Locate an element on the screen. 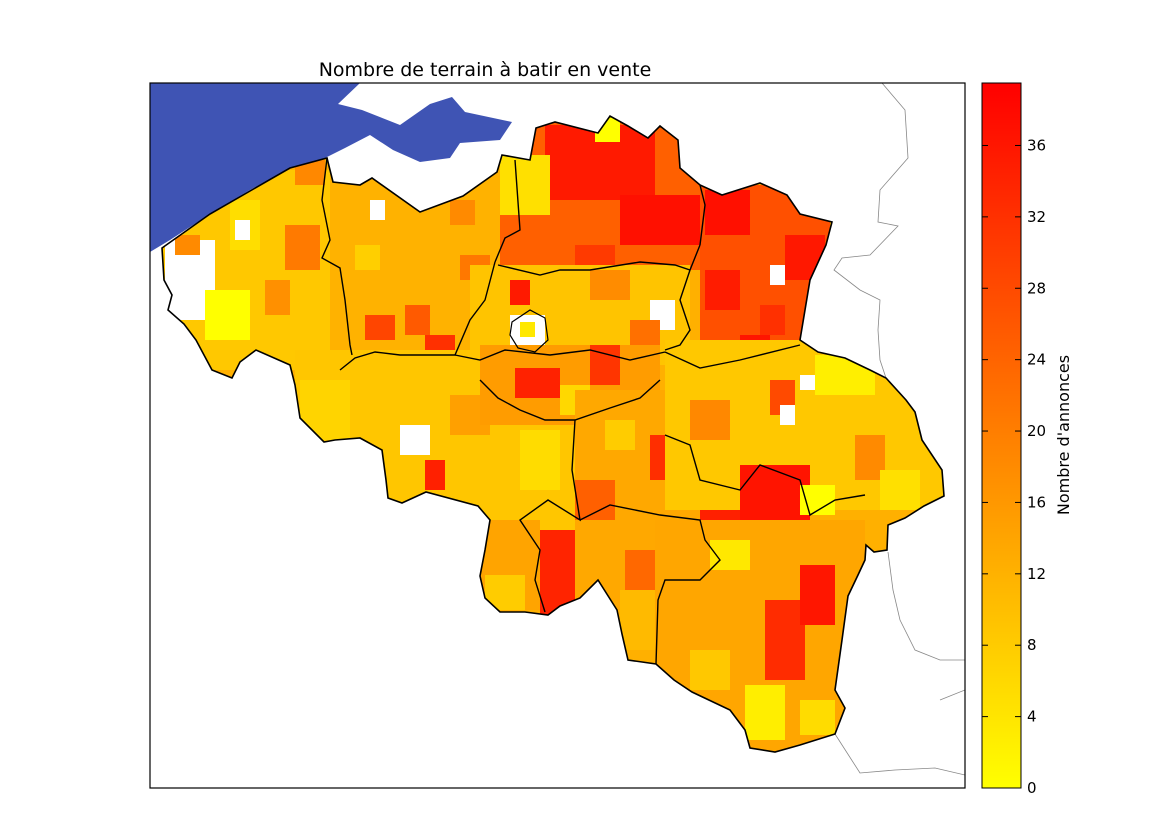 The width and height of the screenshot is (1170, 830). colorbar-tick-label: 12 is located at coordinates (1036, 574).